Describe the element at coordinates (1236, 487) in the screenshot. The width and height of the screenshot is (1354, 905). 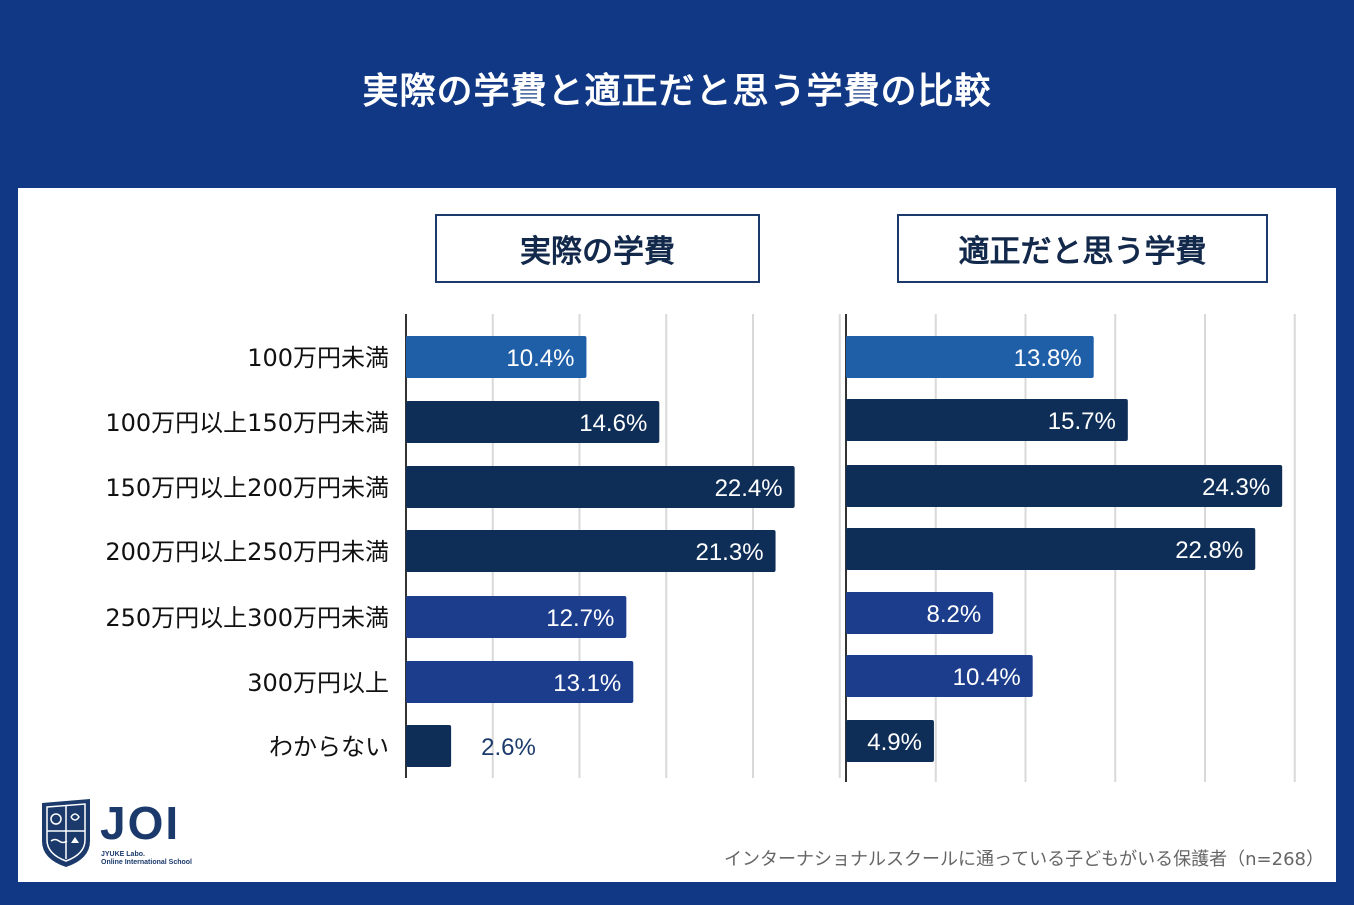
I see `right-data-label: 24.3%` at that location.